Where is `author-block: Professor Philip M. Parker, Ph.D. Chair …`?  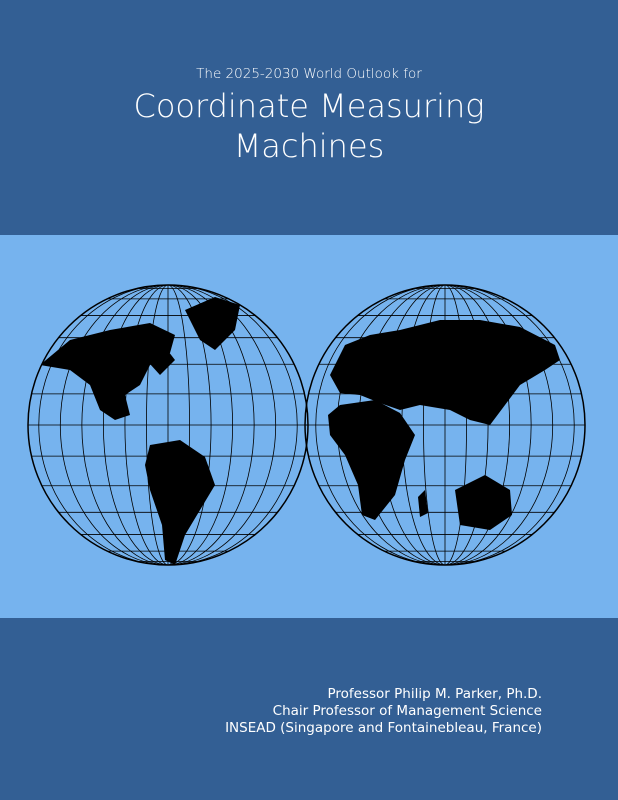
author-block: Professor Philip M. Parker, Ph.D. Chair … is located at coordinates (383, 711).